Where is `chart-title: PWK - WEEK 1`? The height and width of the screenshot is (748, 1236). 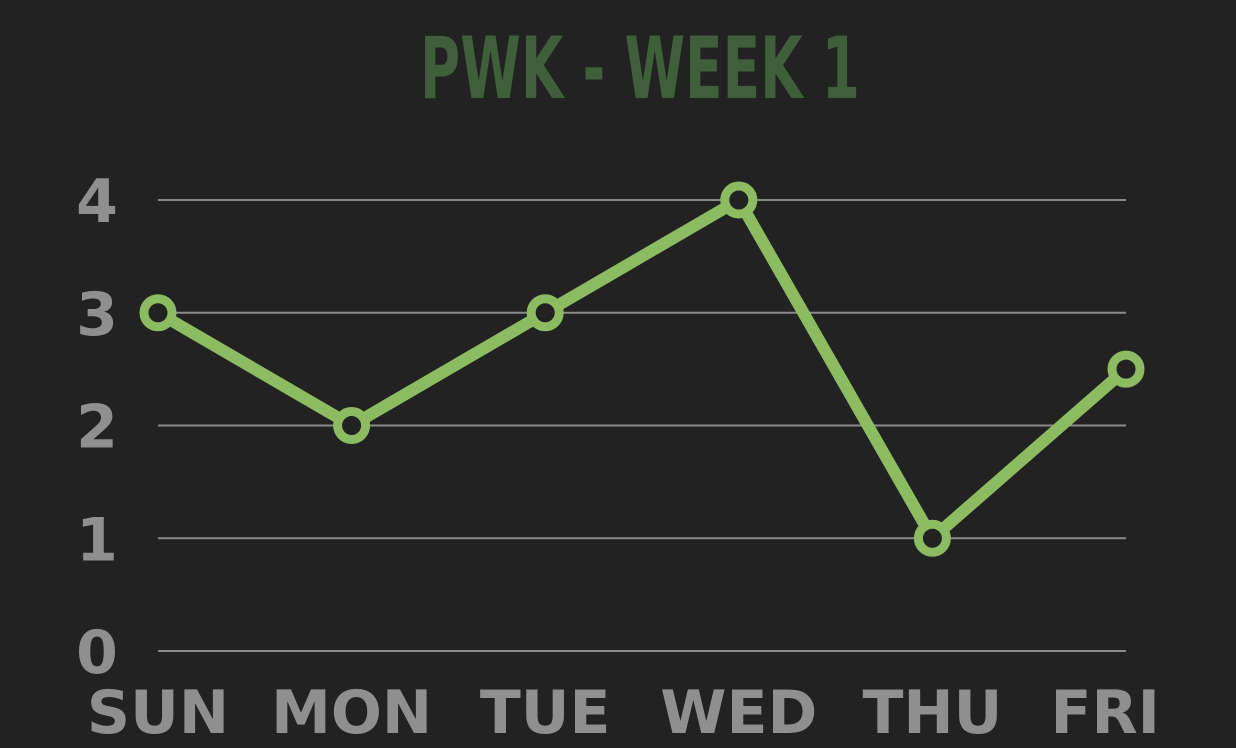 chart-title: PWK - WEEK 1 is located at coordinates (640, 69).